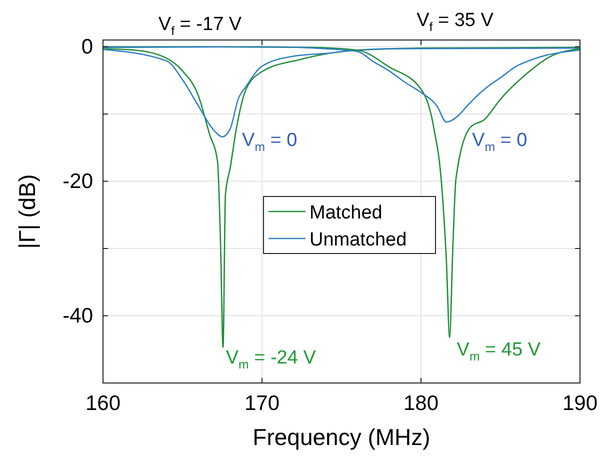  What do you see at coordinates (87, 47) in the screenshot?
I see `y-tick-label: 0` at bounding box center [87, 47].